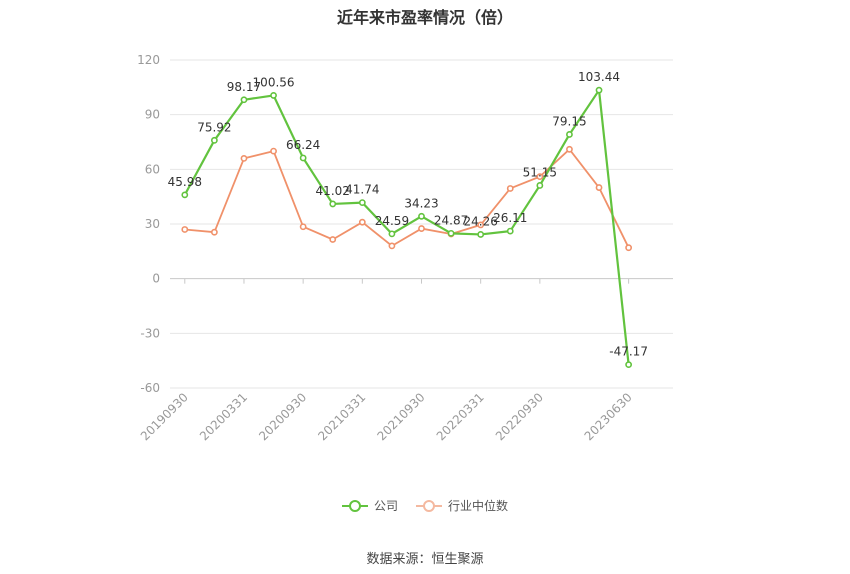 The image size is (850, 574). I want to click on y-tick-label: 30, so click(152, 224).